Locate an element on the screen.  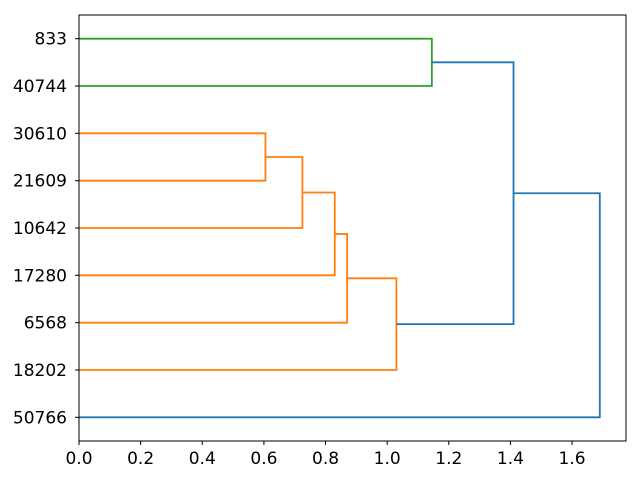
x-tick-label: 0.4 is located at coordinates (202, 459).